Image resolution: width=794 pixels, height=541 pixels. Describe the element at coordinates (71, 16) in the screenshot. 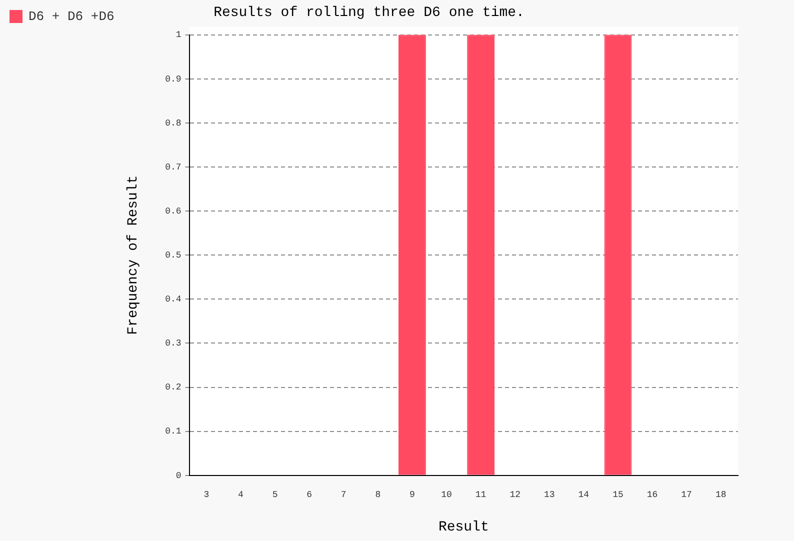

I see `legend-label: D6 + D6 +D6` at that location.